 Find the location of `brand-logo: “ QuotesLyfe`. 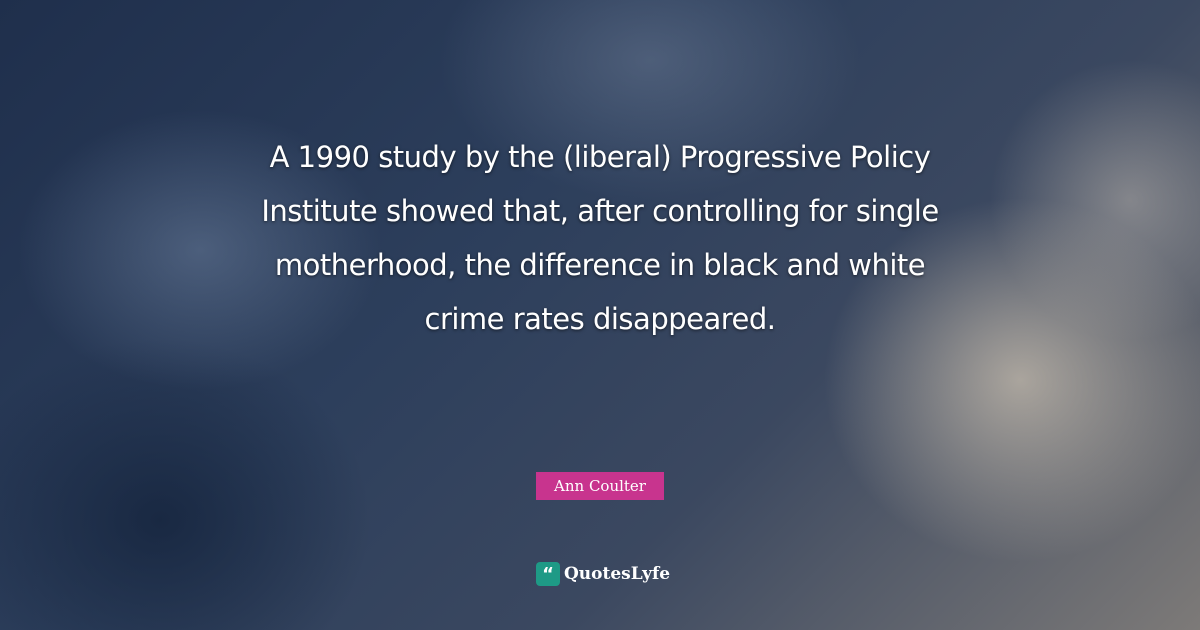

brand-logo: “ QuotesLyfe is located at coordinates (603, 574).